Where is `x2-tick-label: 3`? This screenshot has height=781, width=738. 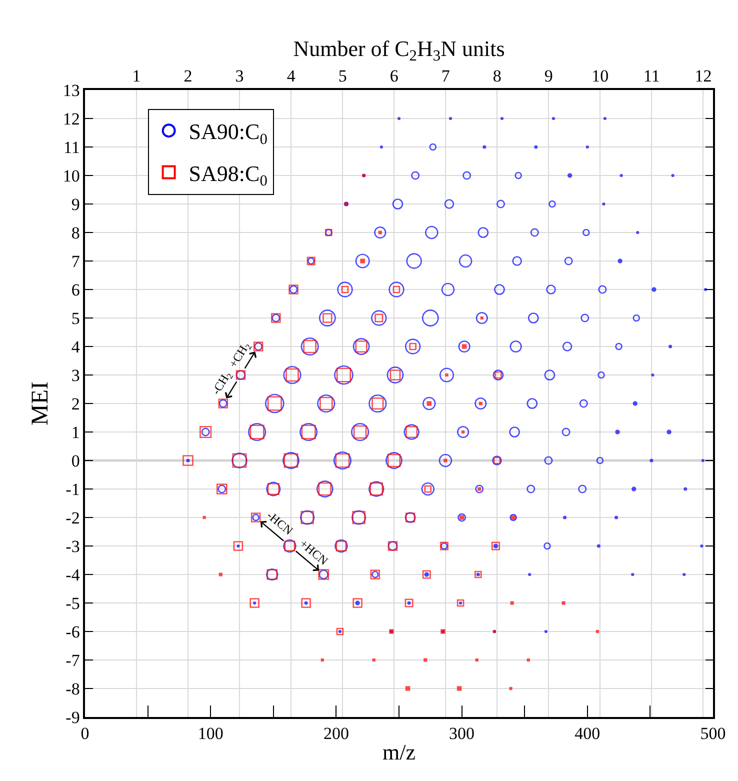 x2-tick-label: 3 is located at coordinates (239, 76).